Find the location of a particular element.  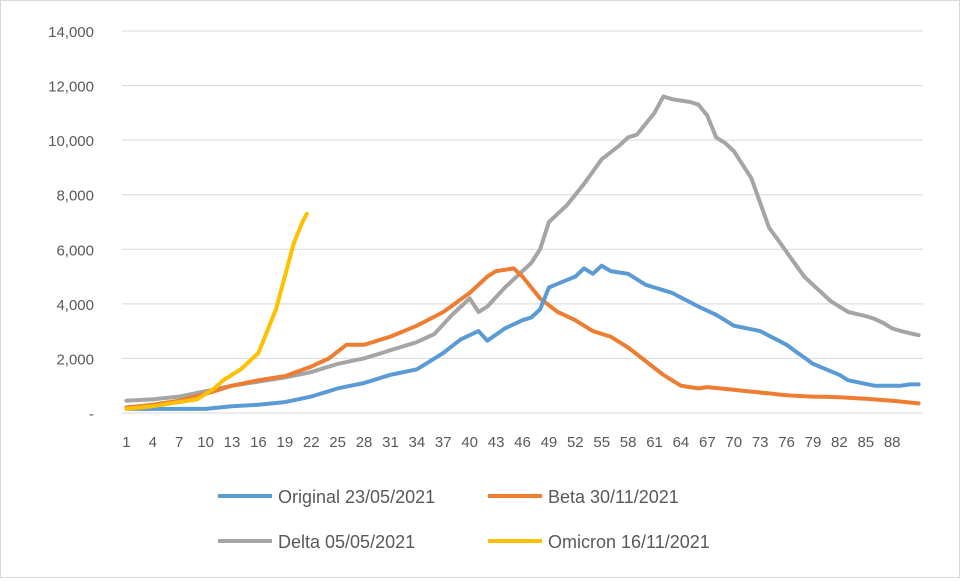

x-tick-label: 13 is located at coordinates (232, 442).